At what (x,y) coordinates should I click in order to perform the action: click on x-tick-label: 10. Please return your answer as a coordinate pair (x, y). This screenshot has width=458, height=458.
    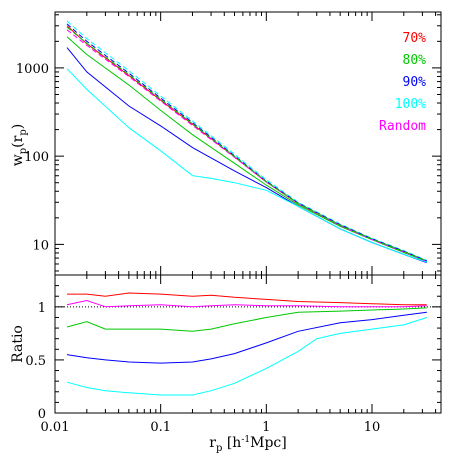
    Looking at the image, I should click on (372, 427).